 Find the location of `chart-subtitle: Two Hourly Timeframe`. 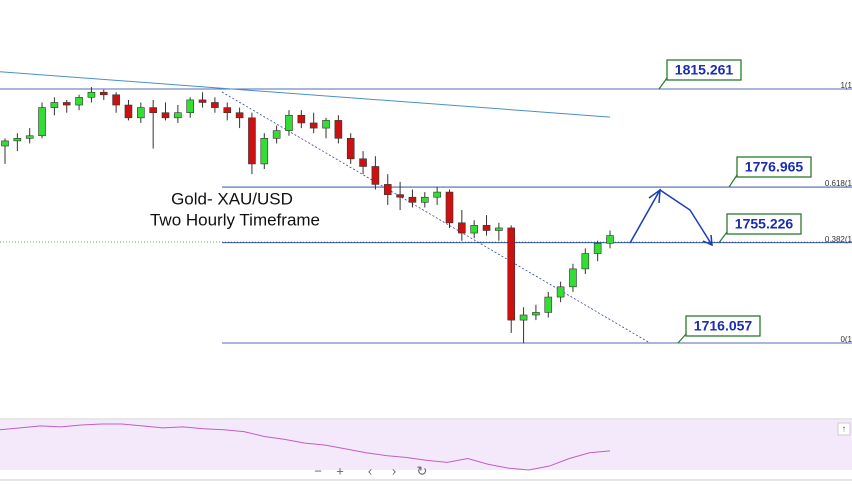

chart-subtitle: Two Hourly Timeframe is located at coordinates (235, 219).